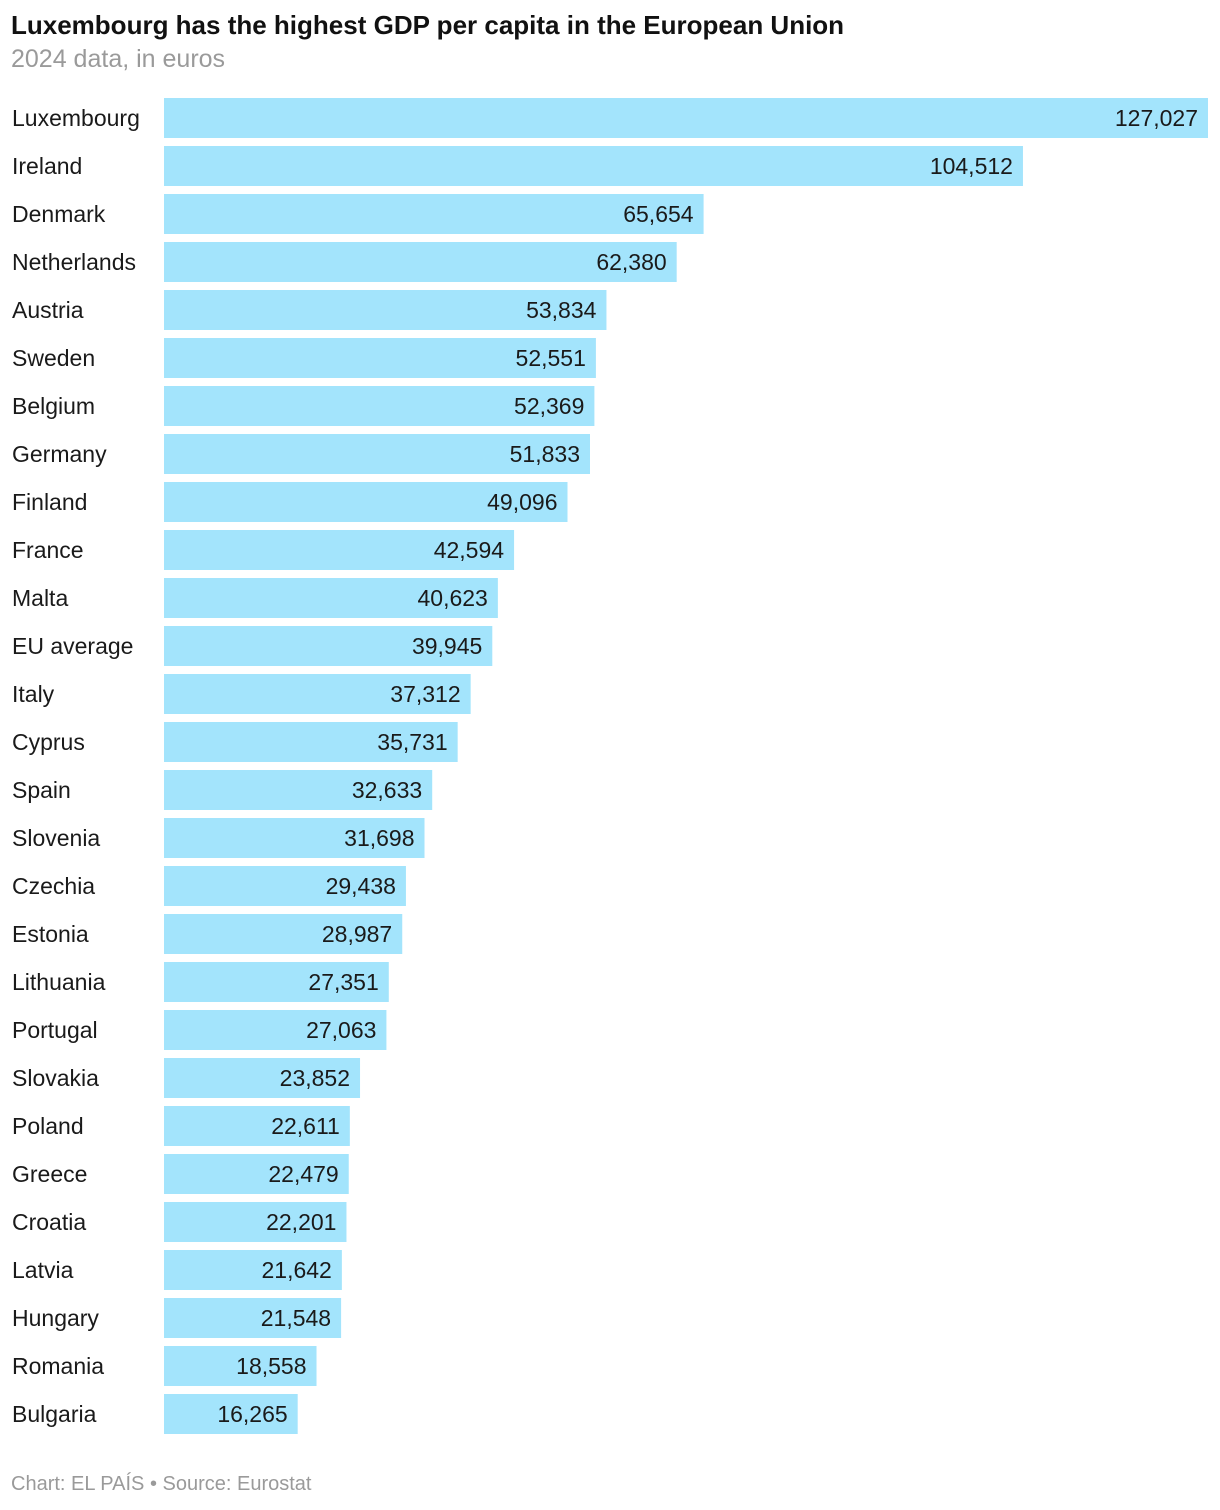  I want to click on category-label: Estonia, so click(50, 934).